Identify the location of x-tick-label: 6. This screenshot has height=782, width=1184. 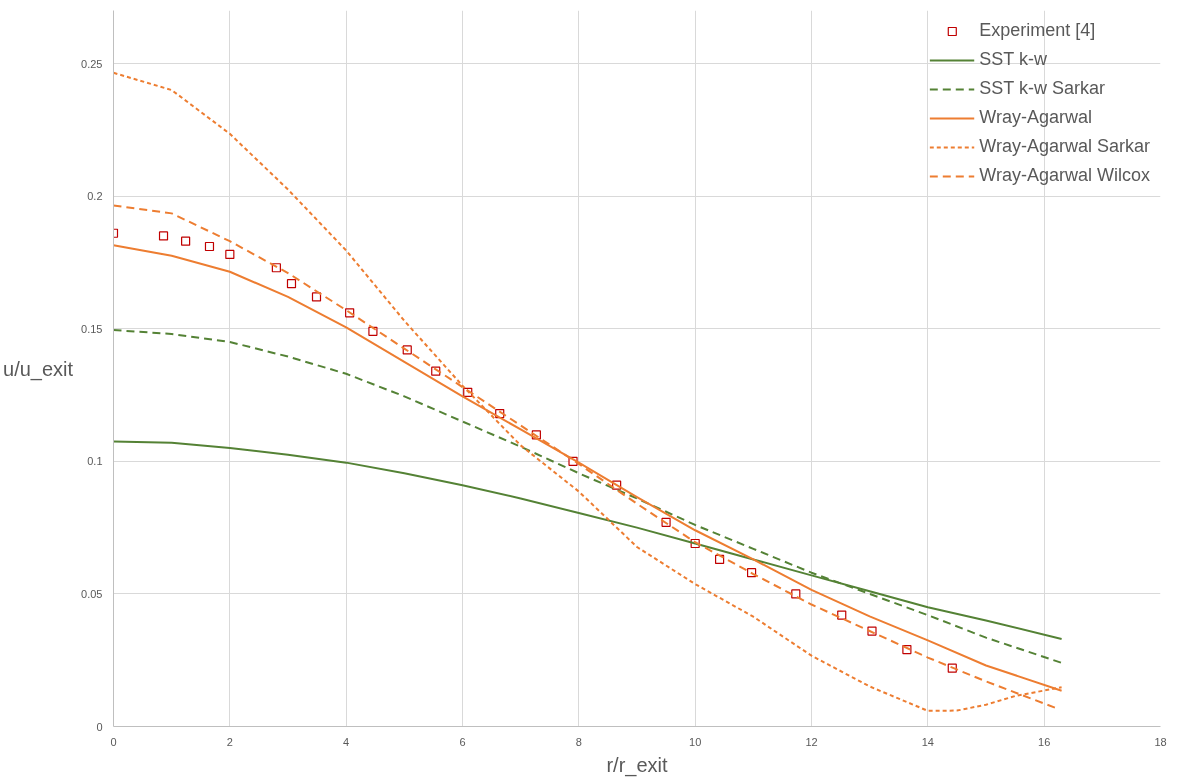
(462, 741).